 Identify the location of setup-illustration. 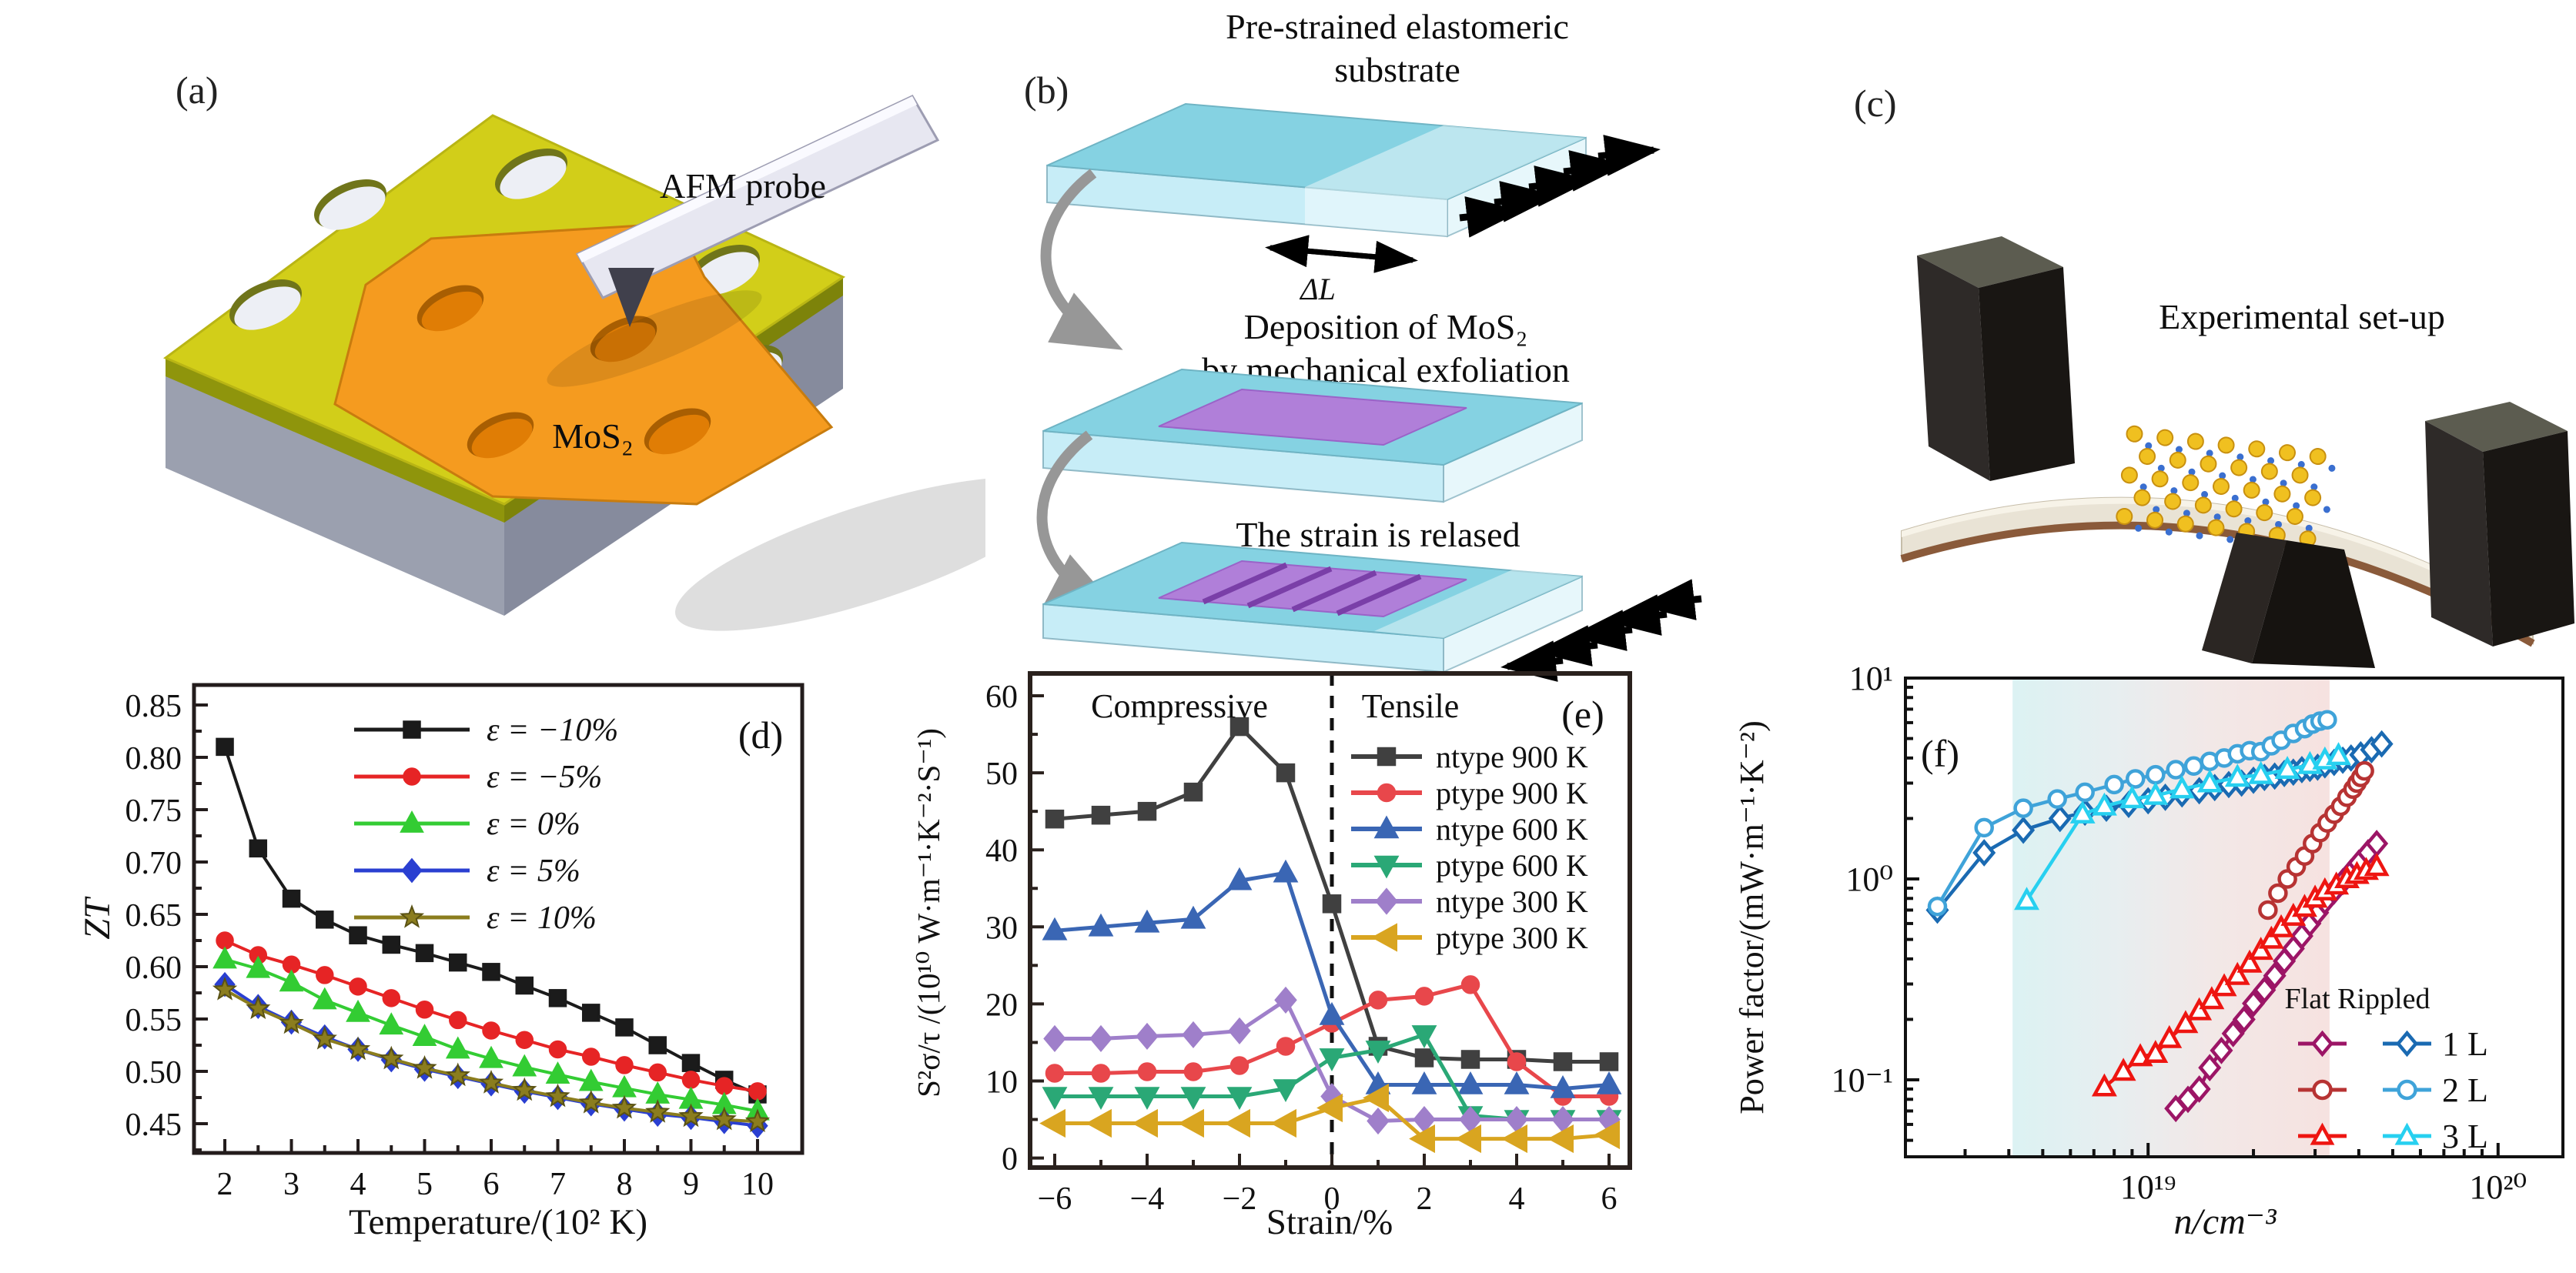
(2237, 452).